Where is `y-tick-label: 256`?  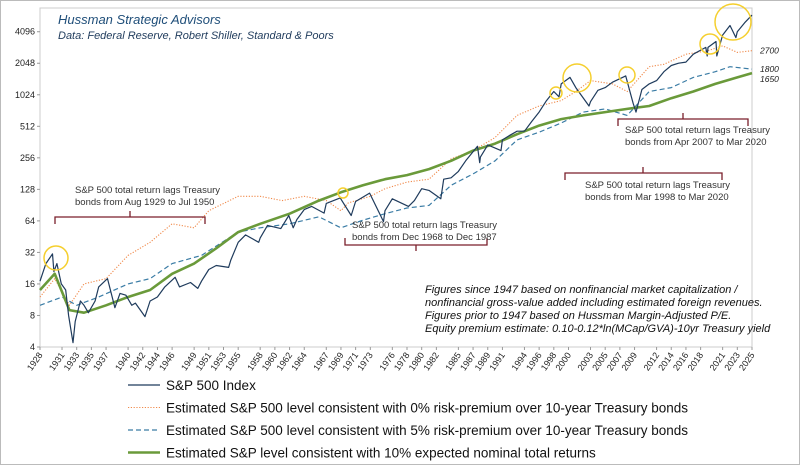
y-tick-label: 256 is located at coordinates (27, 158).